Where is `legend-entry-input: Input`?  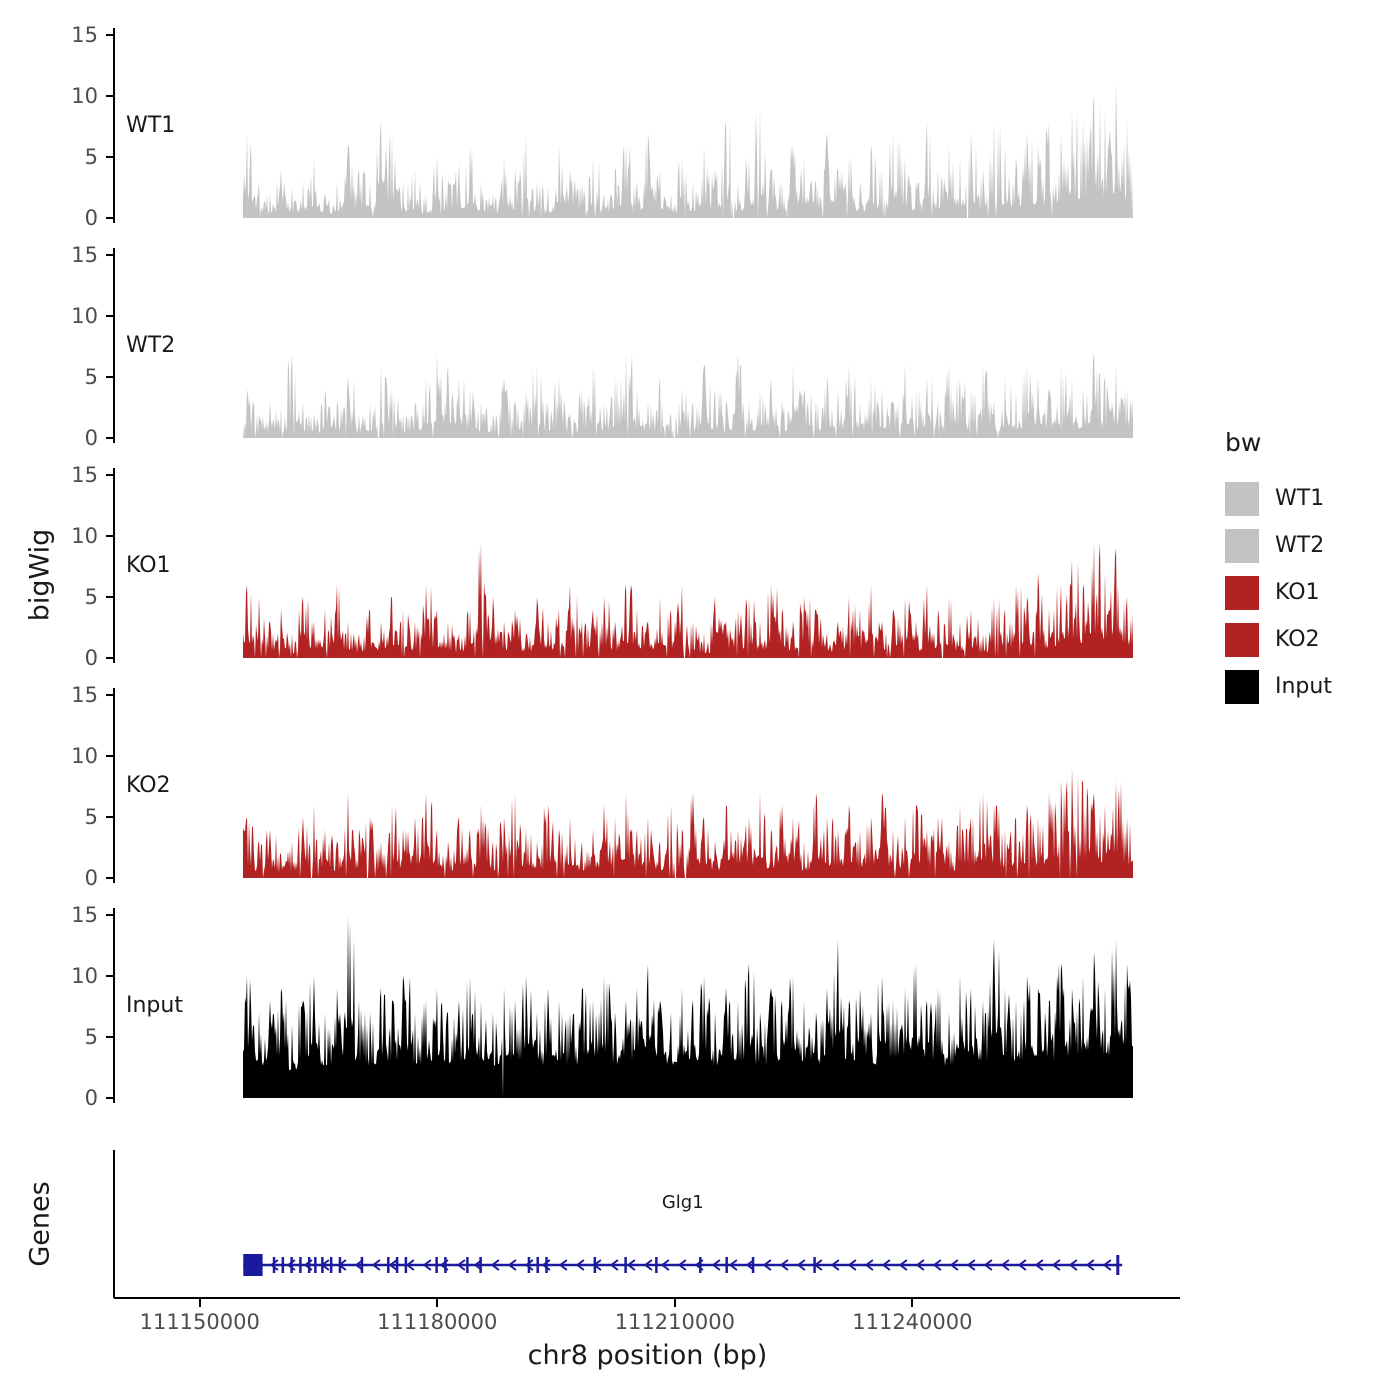
legend-entry-input: Input is located at coordinates (1278, 686).